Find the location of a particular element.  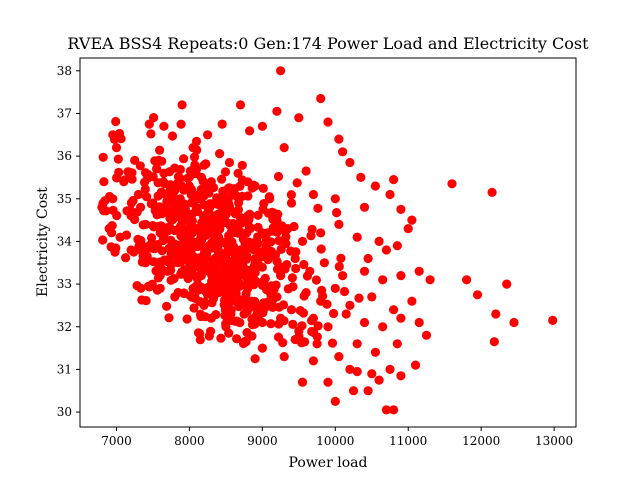

x-tick-label: 10000 is located at coordinates (335, 441).